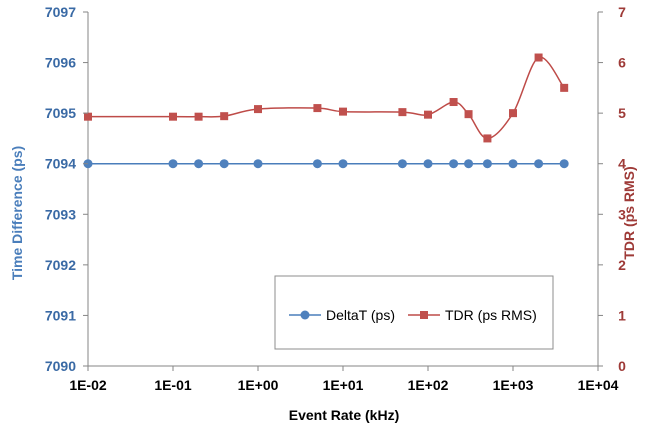 Image resolution: width=646 pixels, height=430 pixels. Describe the element at coordinates (622, 113) in the screenshot. I see `right-y-tick-label: 5` at that location.